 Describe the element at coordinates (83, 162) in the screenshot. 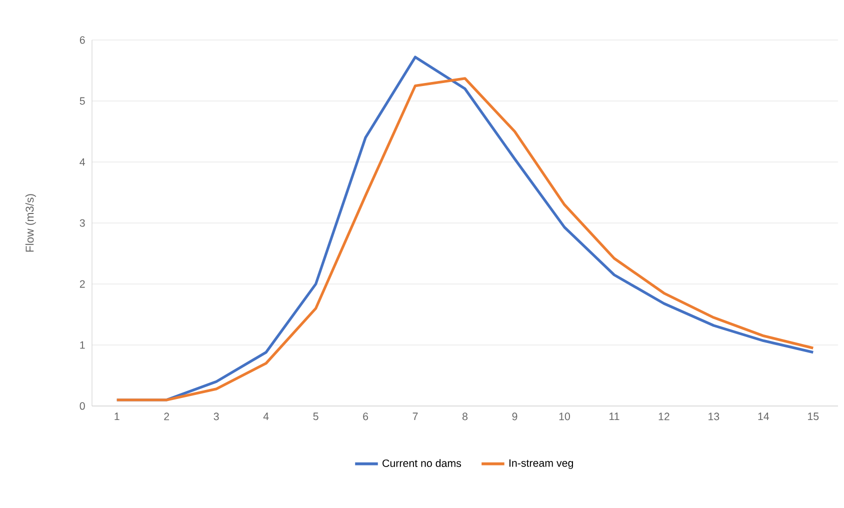

I see `y-tick-label: 4` at that location.